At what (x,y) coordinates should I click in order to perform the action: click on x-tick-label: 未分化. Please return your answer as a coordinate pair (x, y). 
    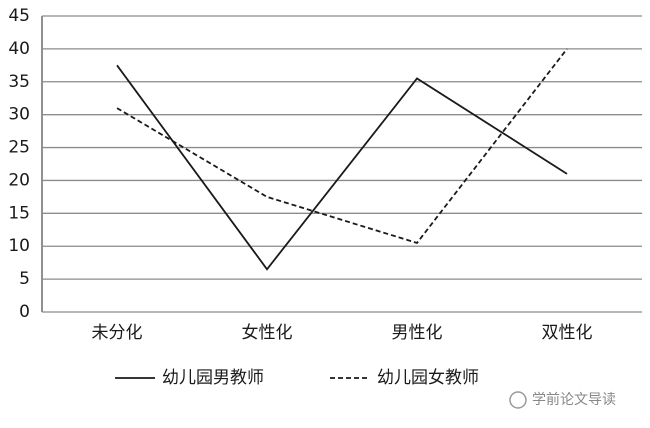
    Looking at the image, I should click on (117, 333).